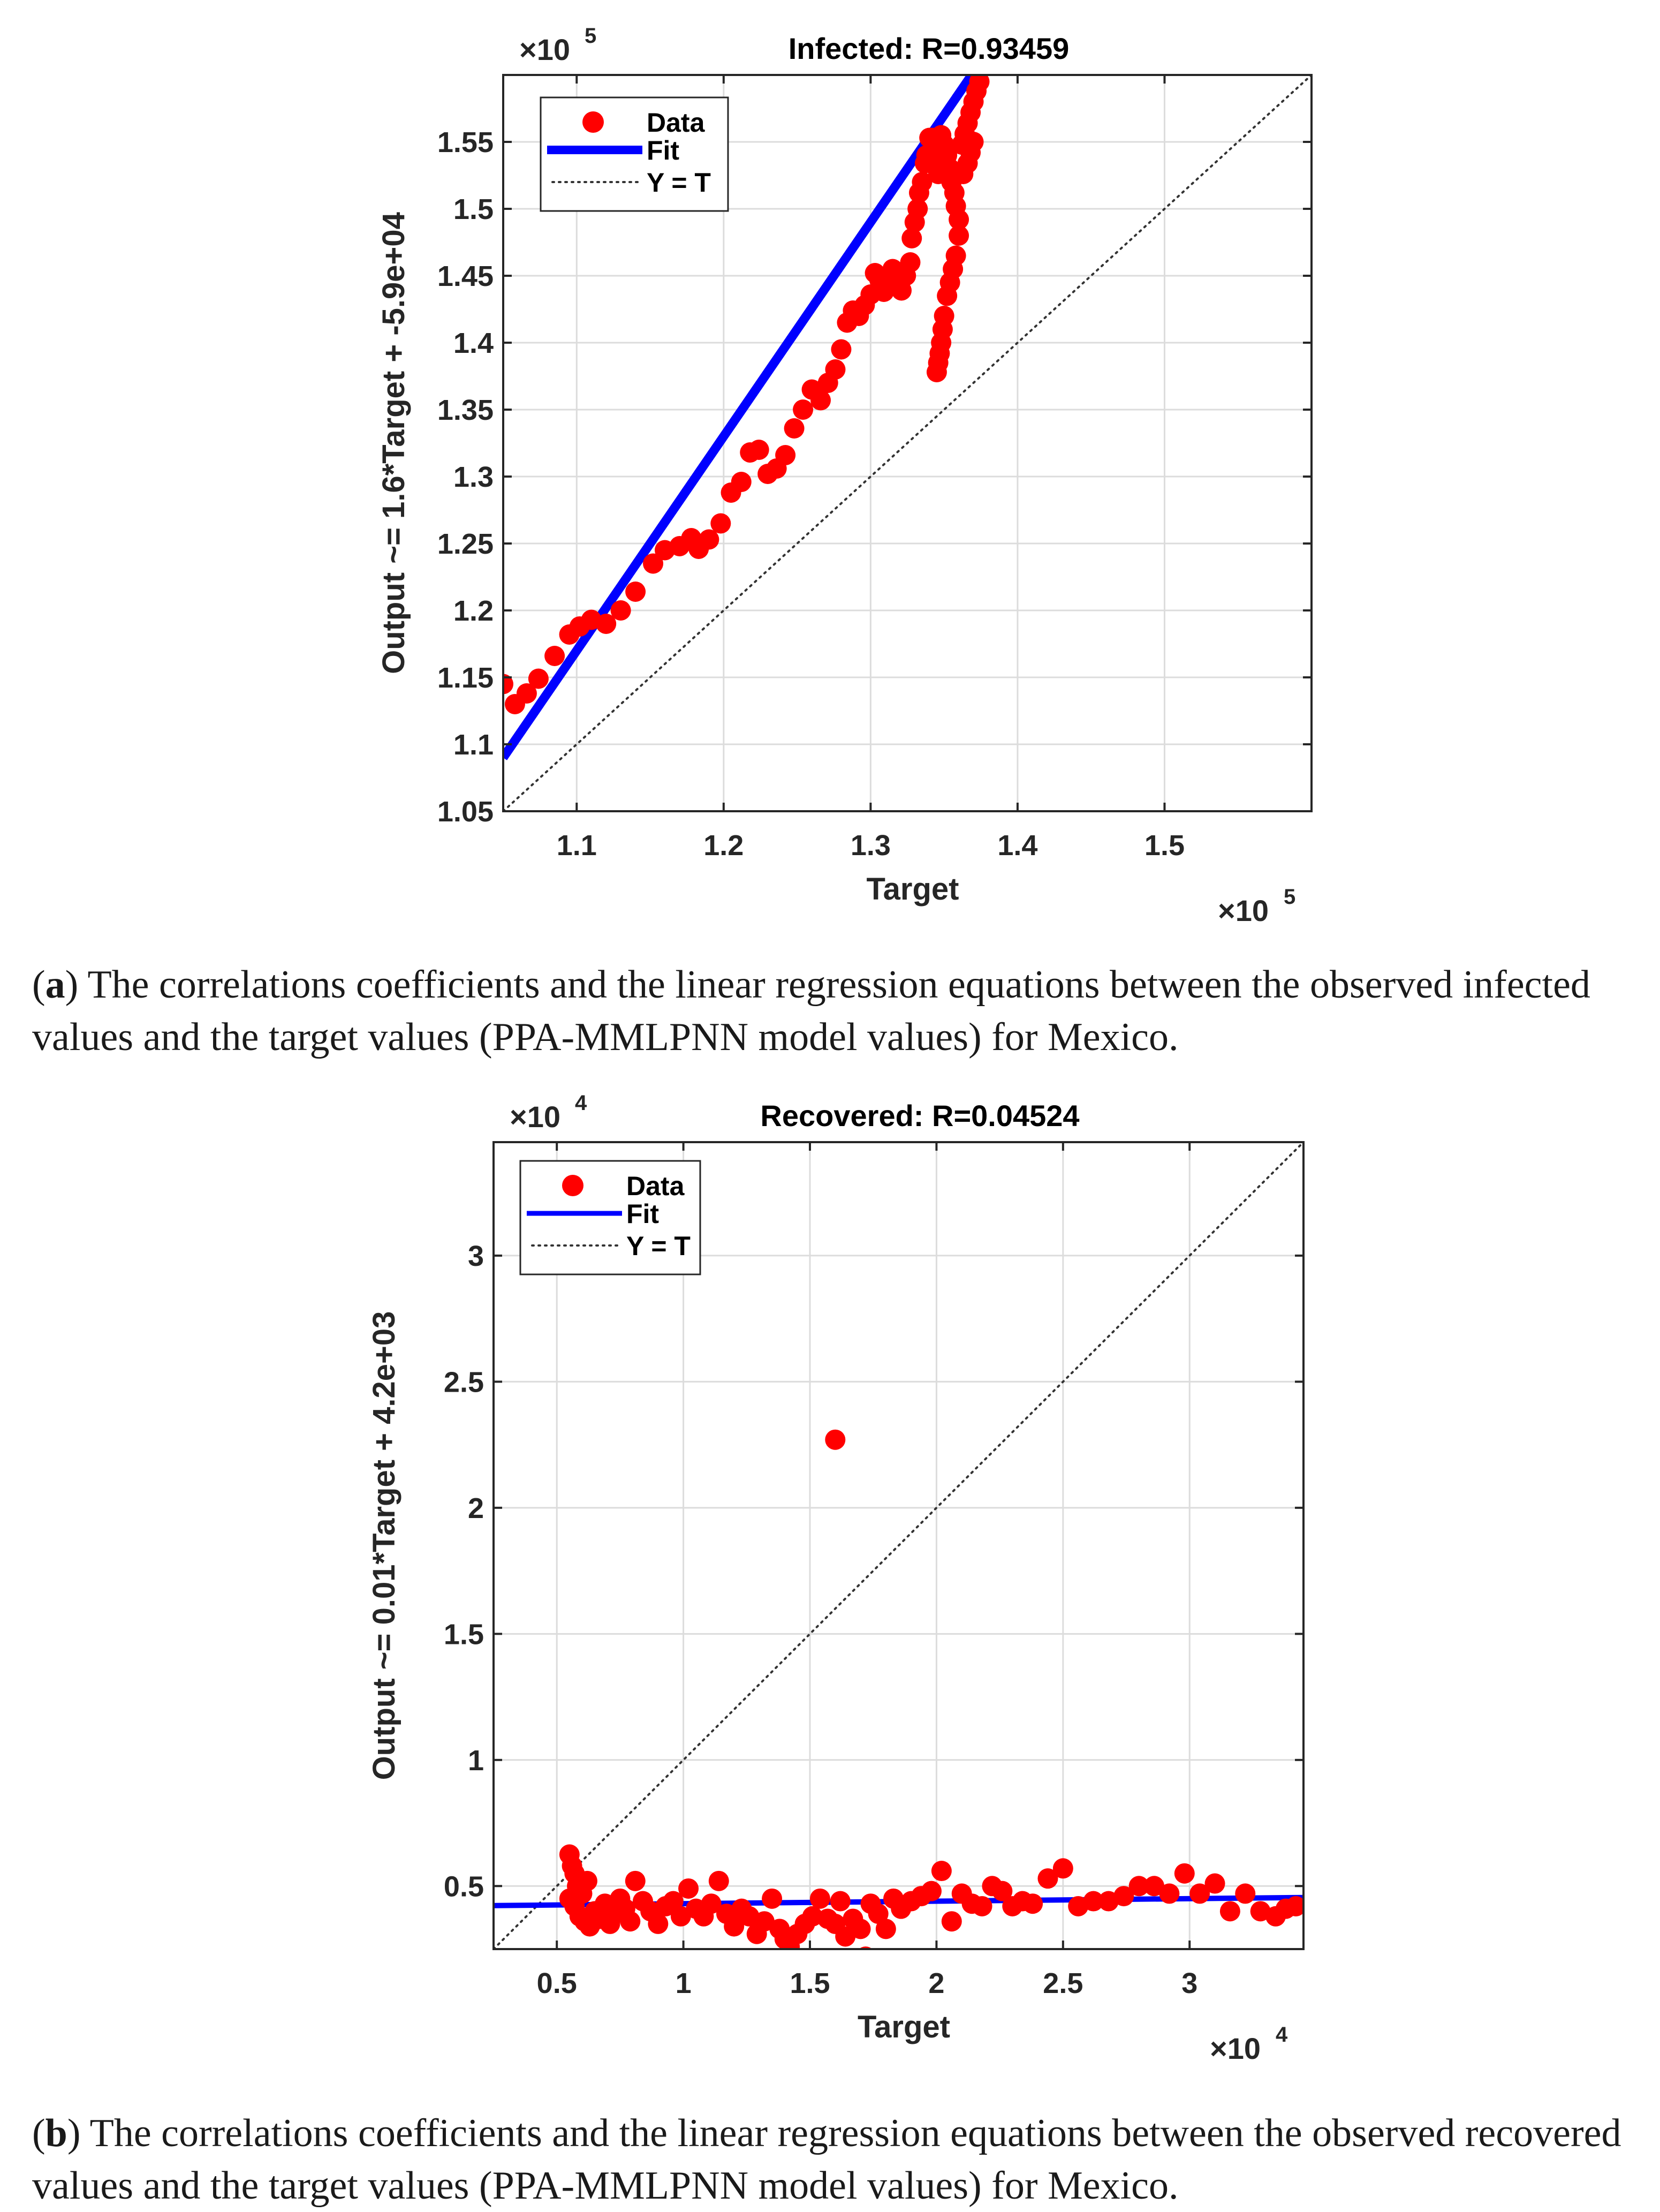  What do you see at coordinates (740, 418) in the screenshot?
I see `chart0-fit-line` at bounding box center [740, 418].